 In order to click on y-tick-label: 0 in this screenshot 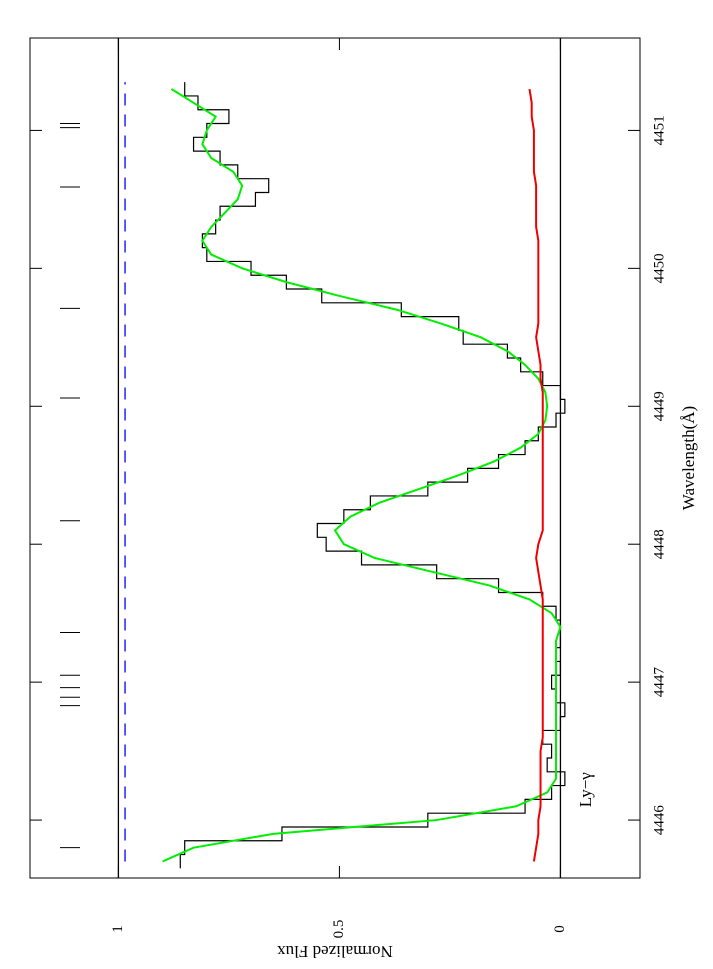, I will do `click(560, 929)`.